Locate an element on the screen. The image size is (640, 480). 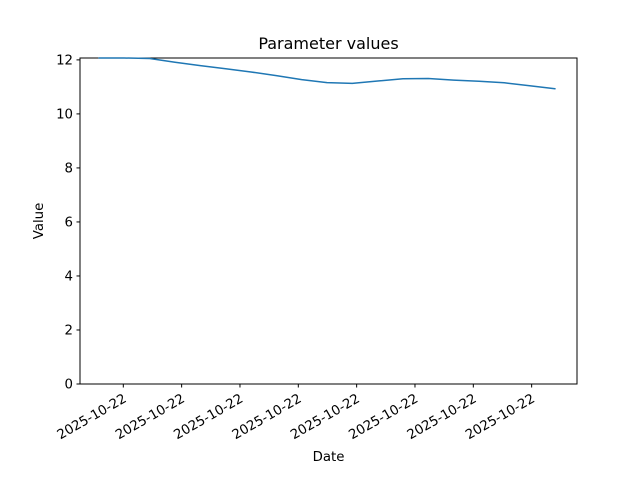
y-tick-label: 6 is located at coordinates (69, 222).